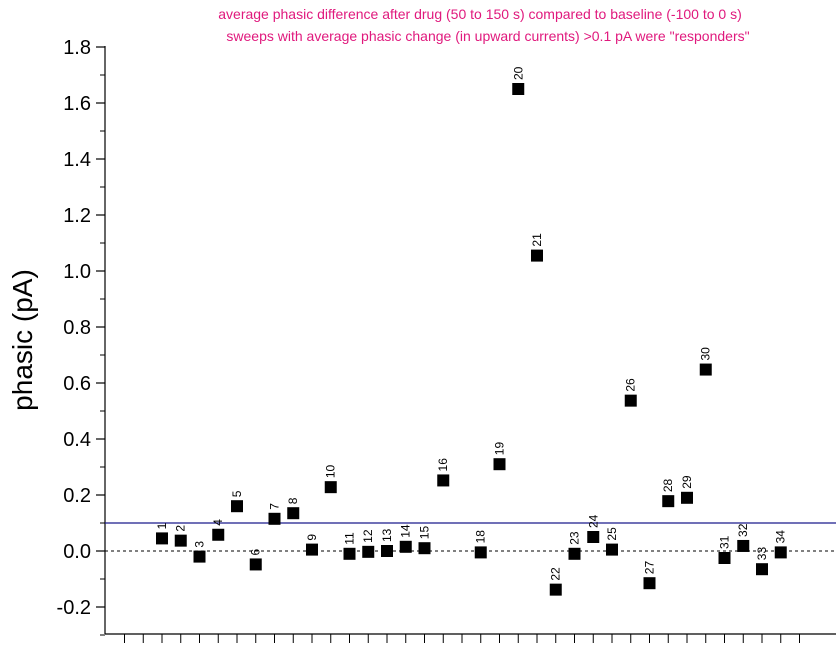 This screenshot has width=839, height=649. Describe the element at coordinates (22, 340) in the screenshot. I see `y-axis-title: phasic (pA)` at that location.